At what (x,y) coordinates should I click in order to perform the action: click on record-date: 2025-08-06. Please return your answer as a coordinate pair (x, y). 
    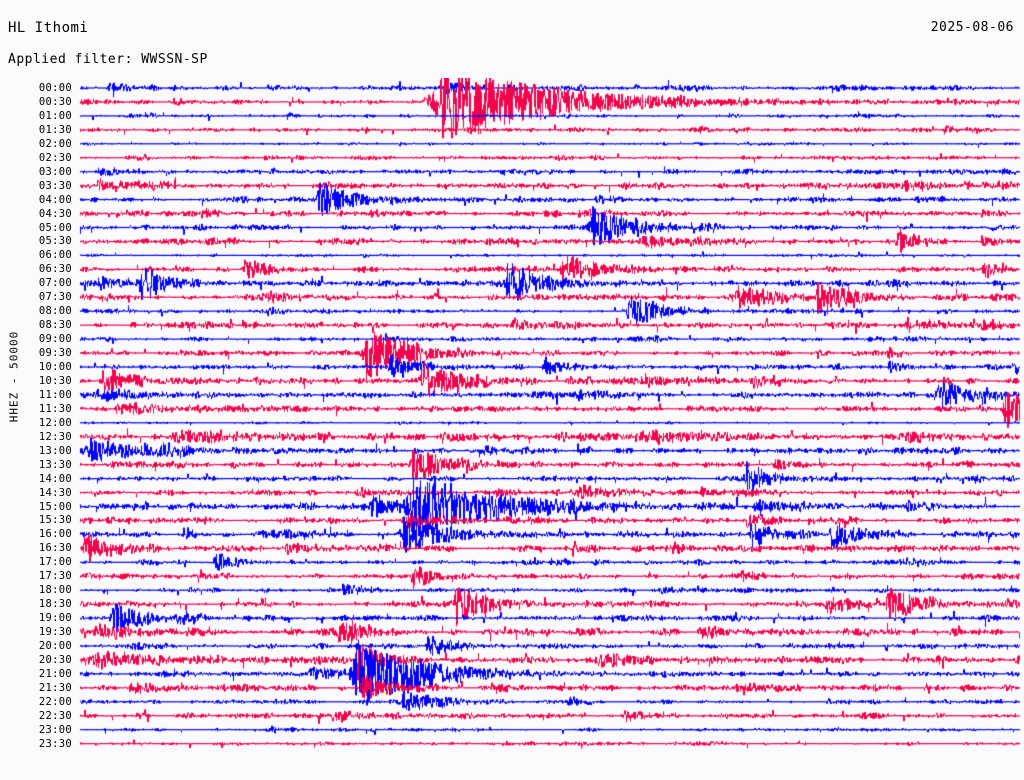
    Looking at the image, I should click on (972, 27).